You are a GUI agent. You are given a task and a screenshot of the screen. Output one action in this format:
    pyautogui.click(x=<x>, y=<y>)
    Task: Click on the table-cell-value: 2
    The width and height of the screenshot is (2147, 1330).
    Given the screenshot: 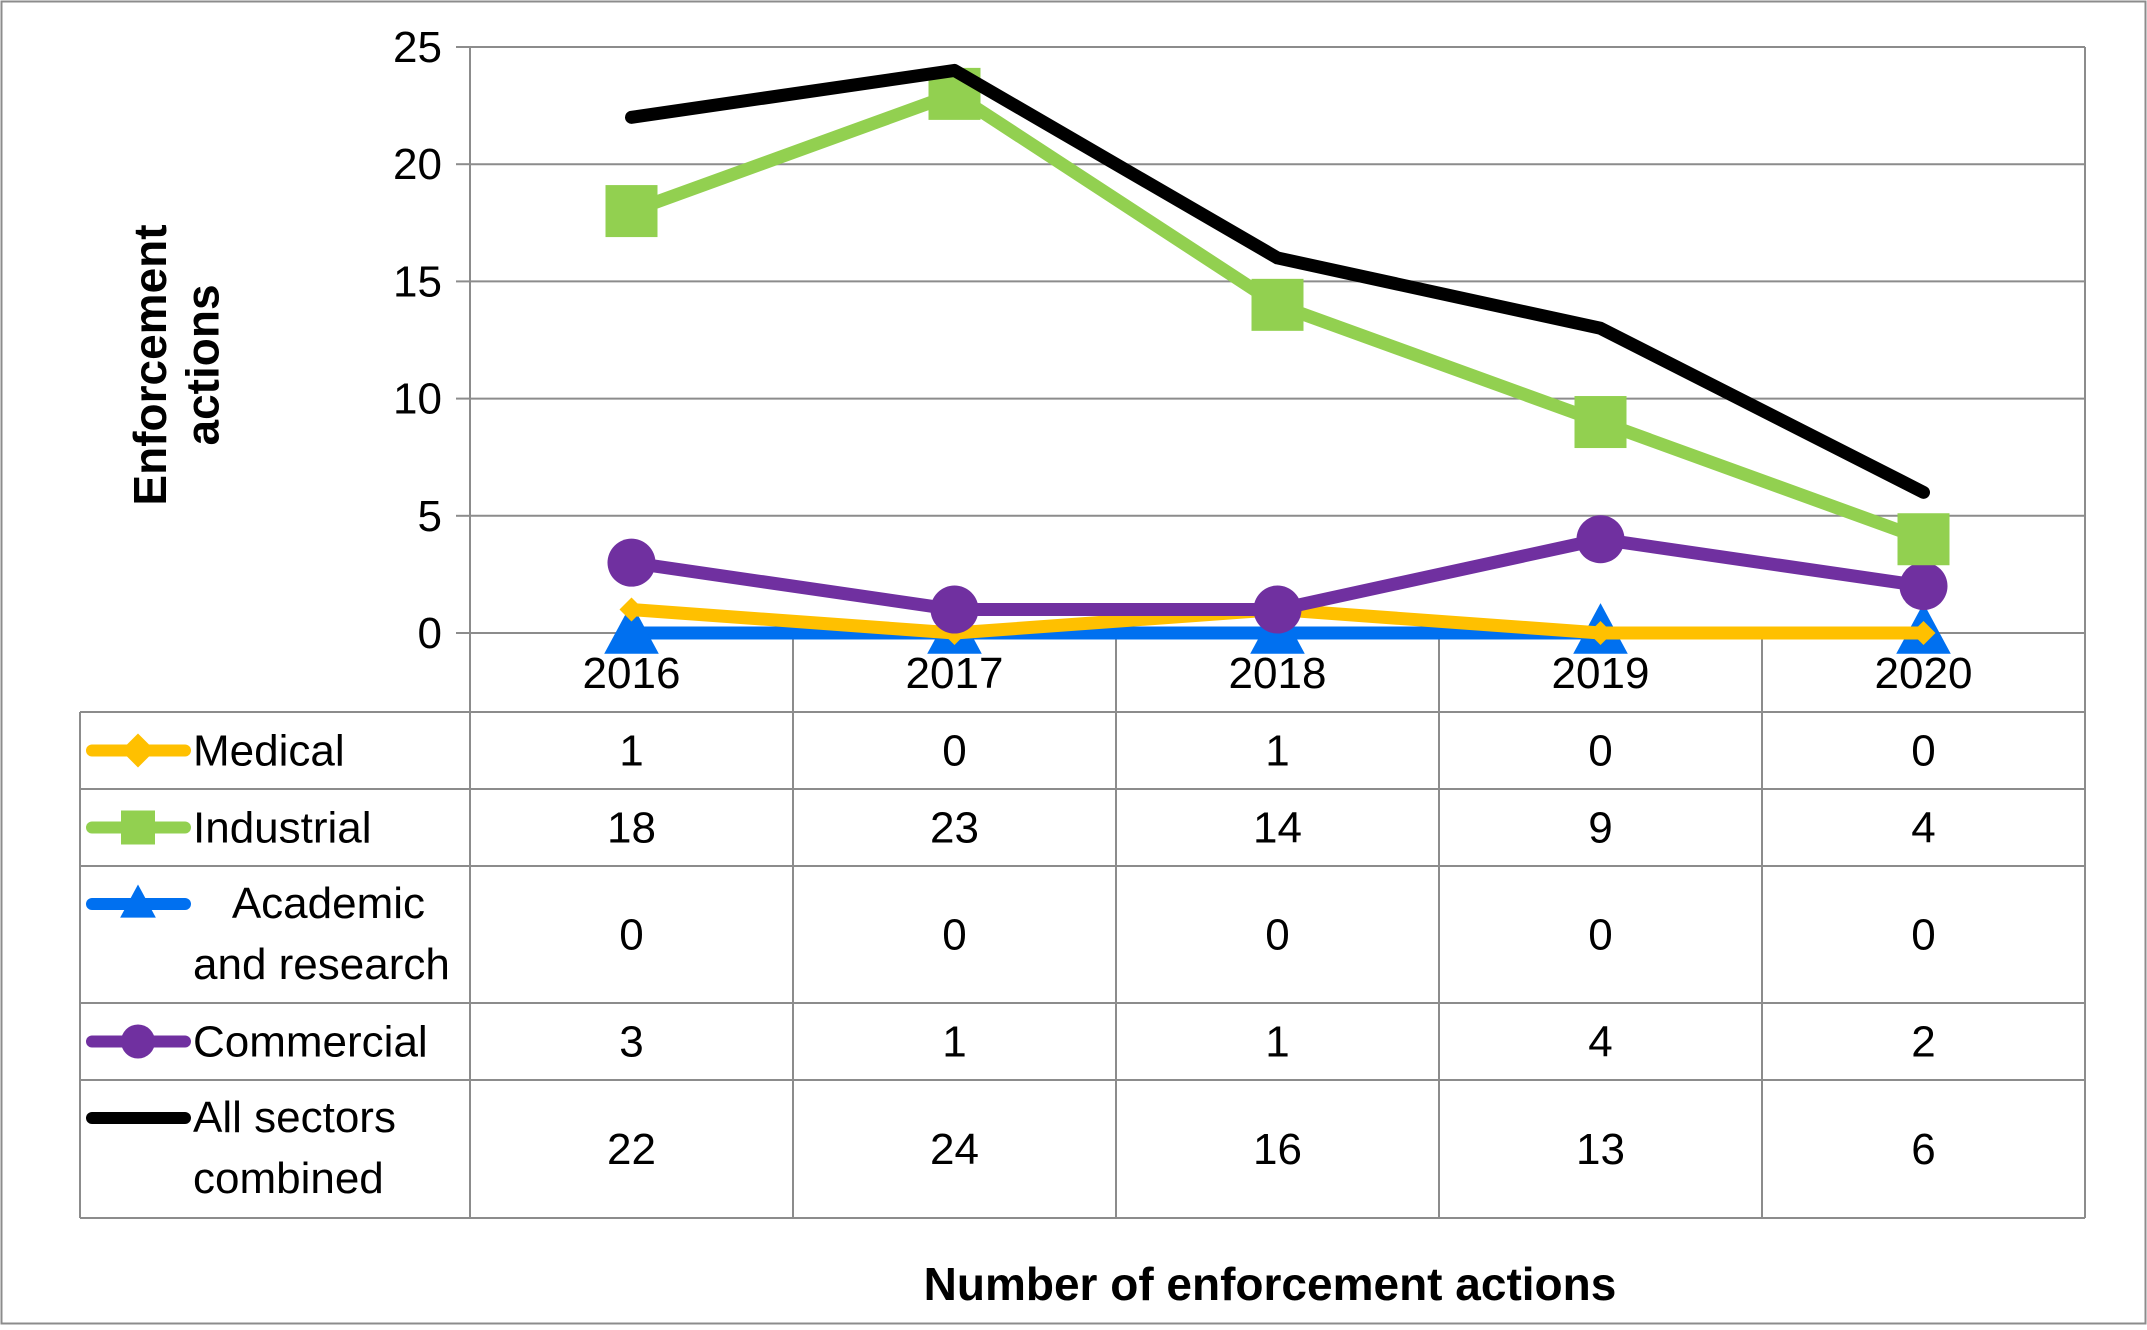 What is the action you would take?
    pyautogui.click(x=1923, y=1042)
    